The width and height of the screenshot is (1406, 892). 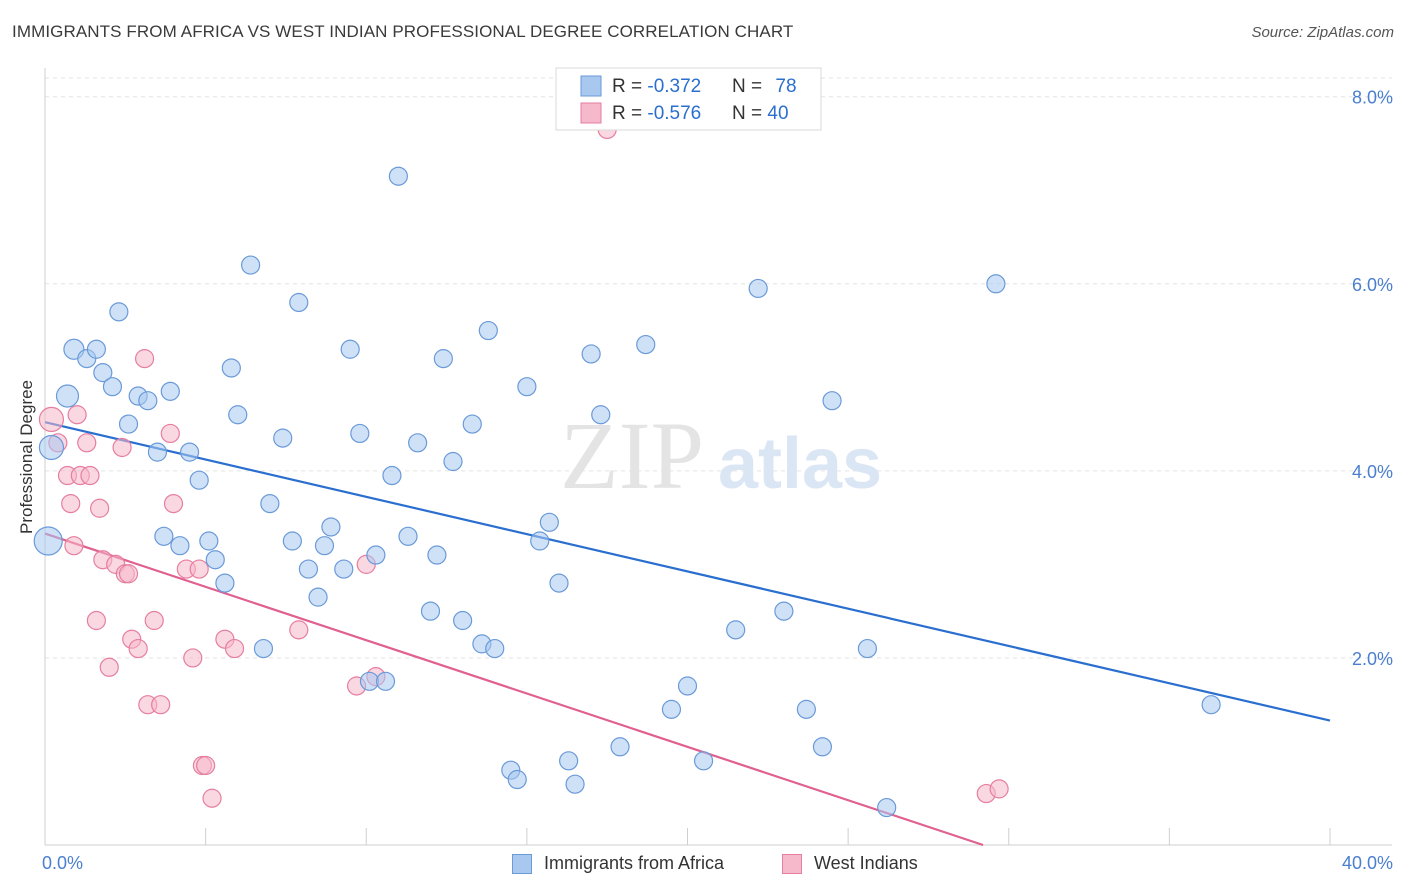 I want to click on y-tick-label: 6.0%, so click(x=1372, y=285).